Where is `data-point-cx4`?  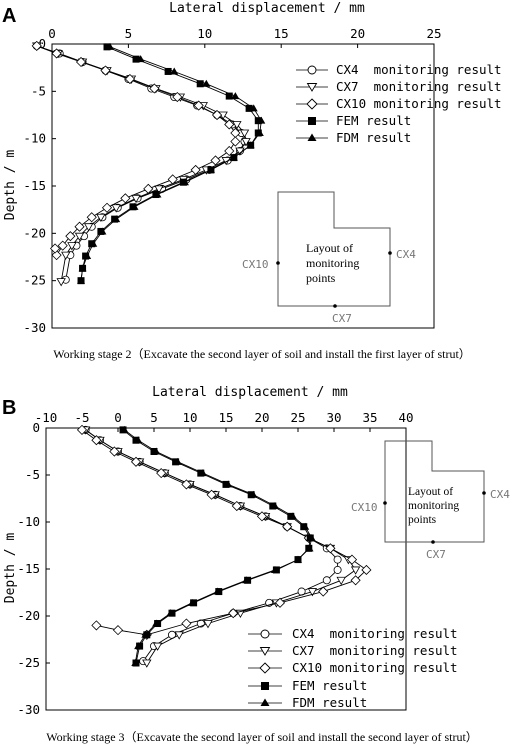 data-point-cx4 is located at coordinates (337, 559).